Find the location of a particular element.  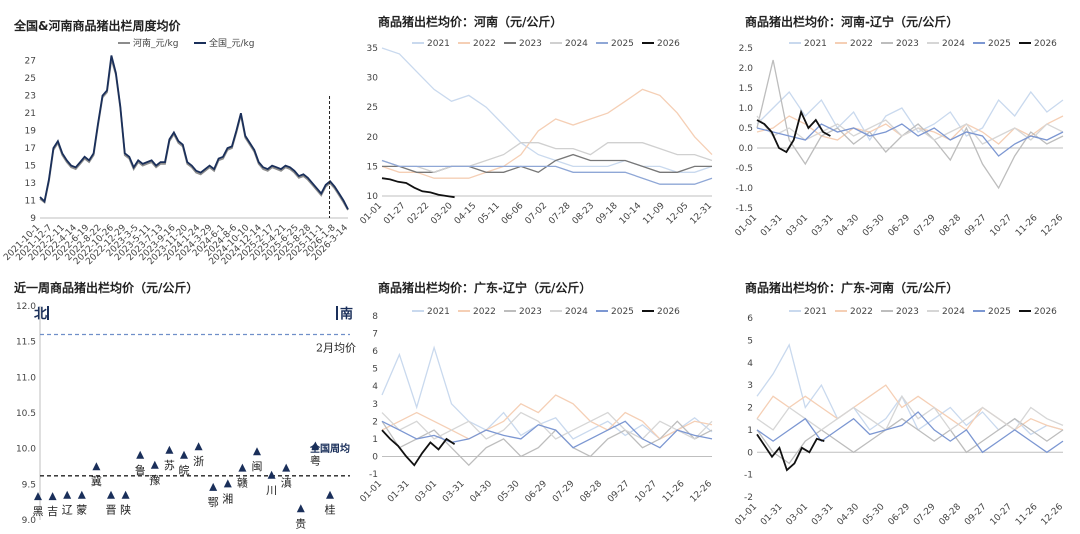

x-tick-label: 09-27 is located at coordinates (976, 226).